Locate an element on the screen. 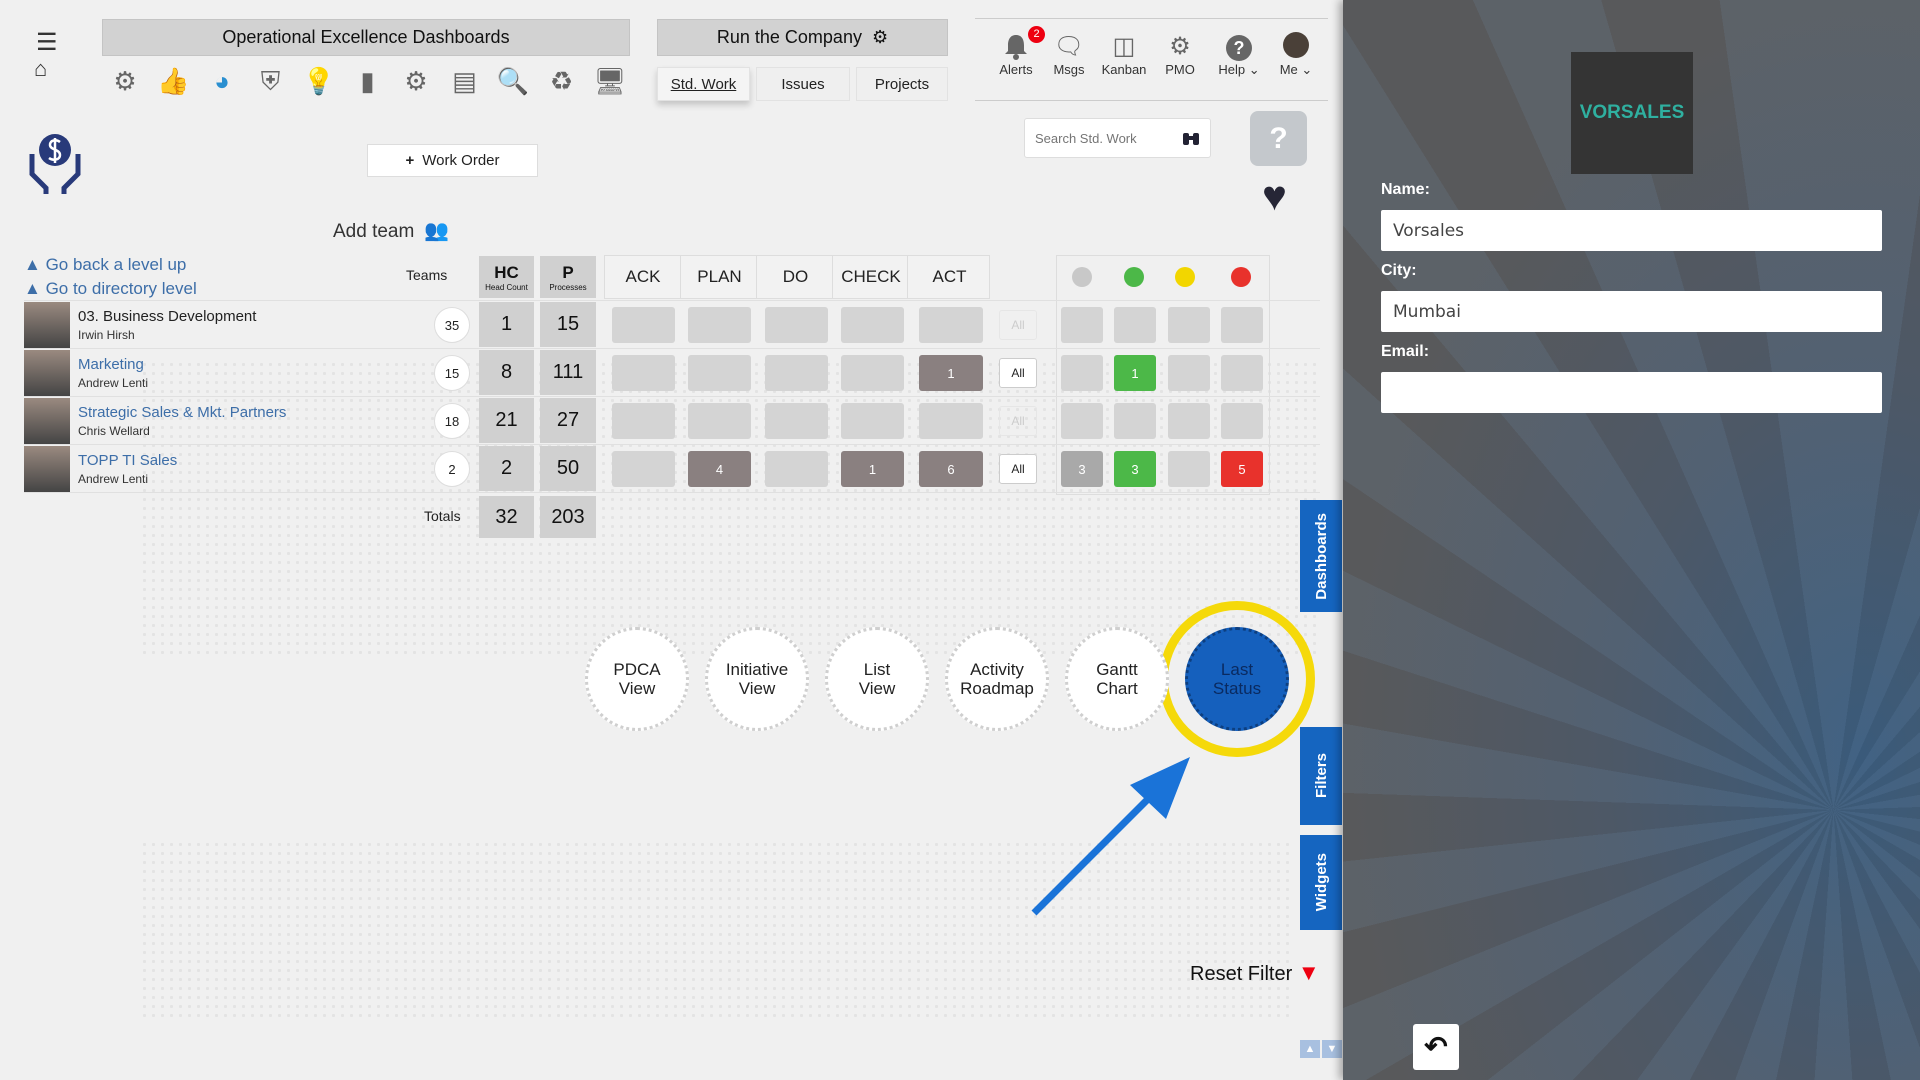 This screenshot has width=1920, height=1080. side-tab-dashboards: Dashboards is located at coordinates (1321, 556).